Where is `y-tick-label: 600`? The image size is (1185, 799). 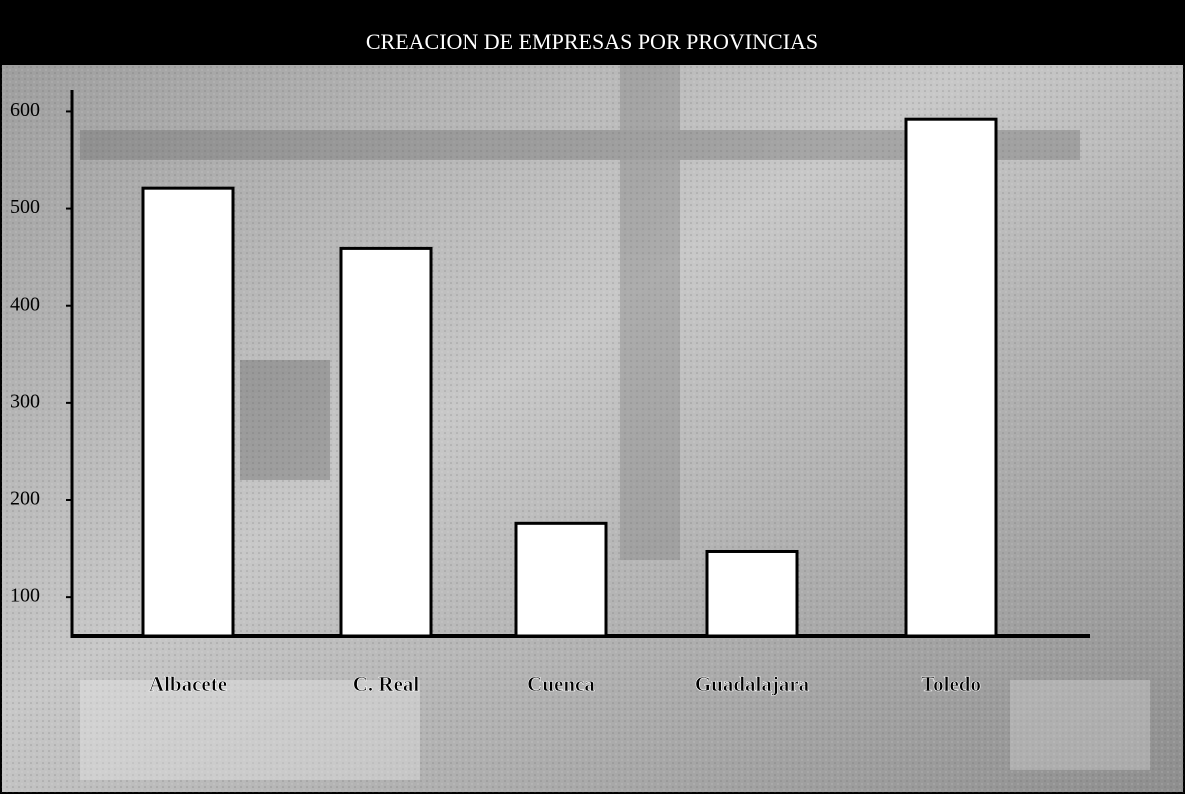 y-tick-label: 600 is located at coordinates (25, 110).